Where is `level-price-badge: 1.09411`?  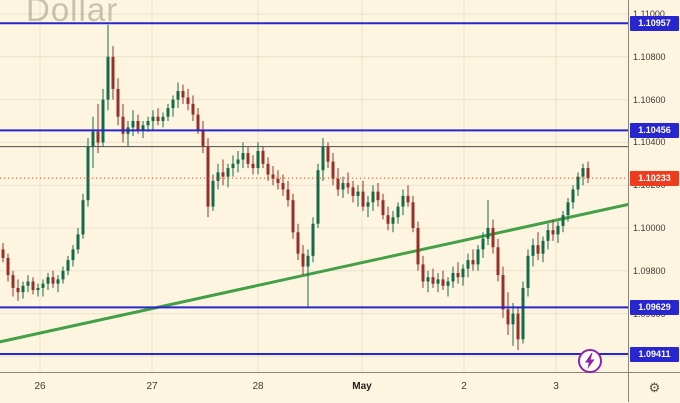
level-price-badge: 1.09411 is located at coordinates (654, 354).